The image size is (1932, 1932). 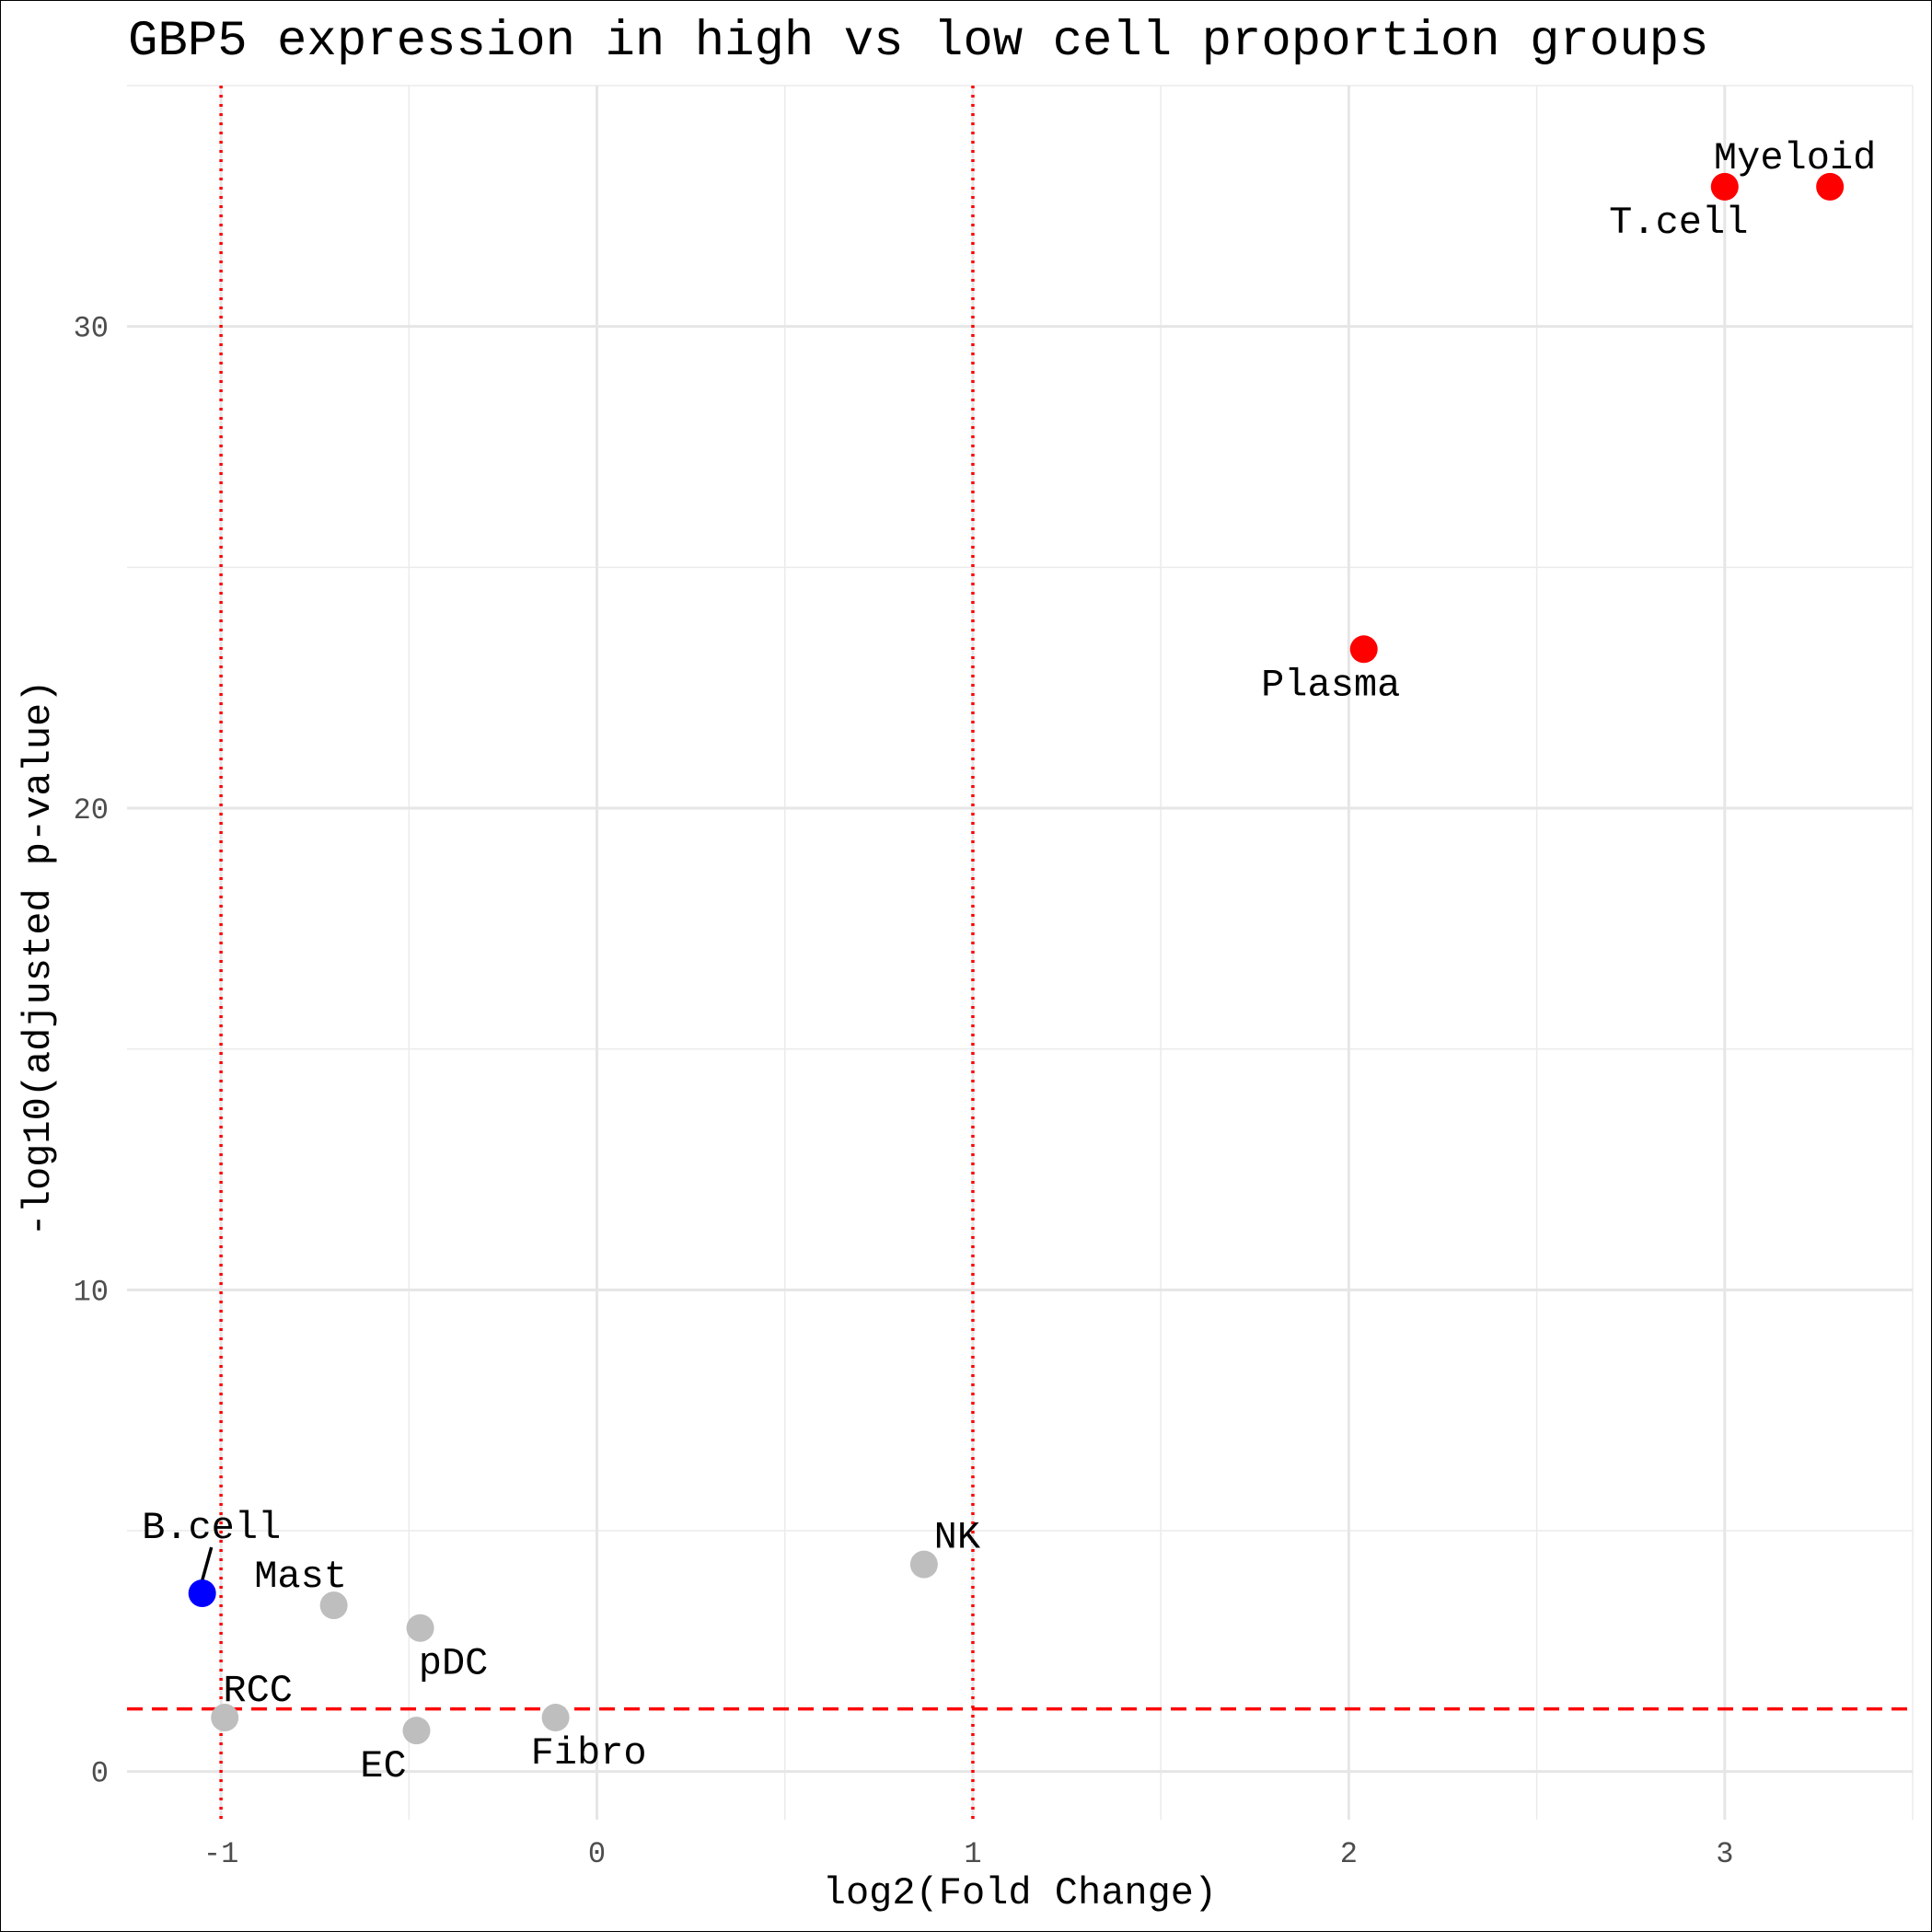 What do you see at coordinates (1020, 1893) in the screenshot?
I see `x-axis-title: log2(Fold Change)` at bounding box center [1020, 1893].